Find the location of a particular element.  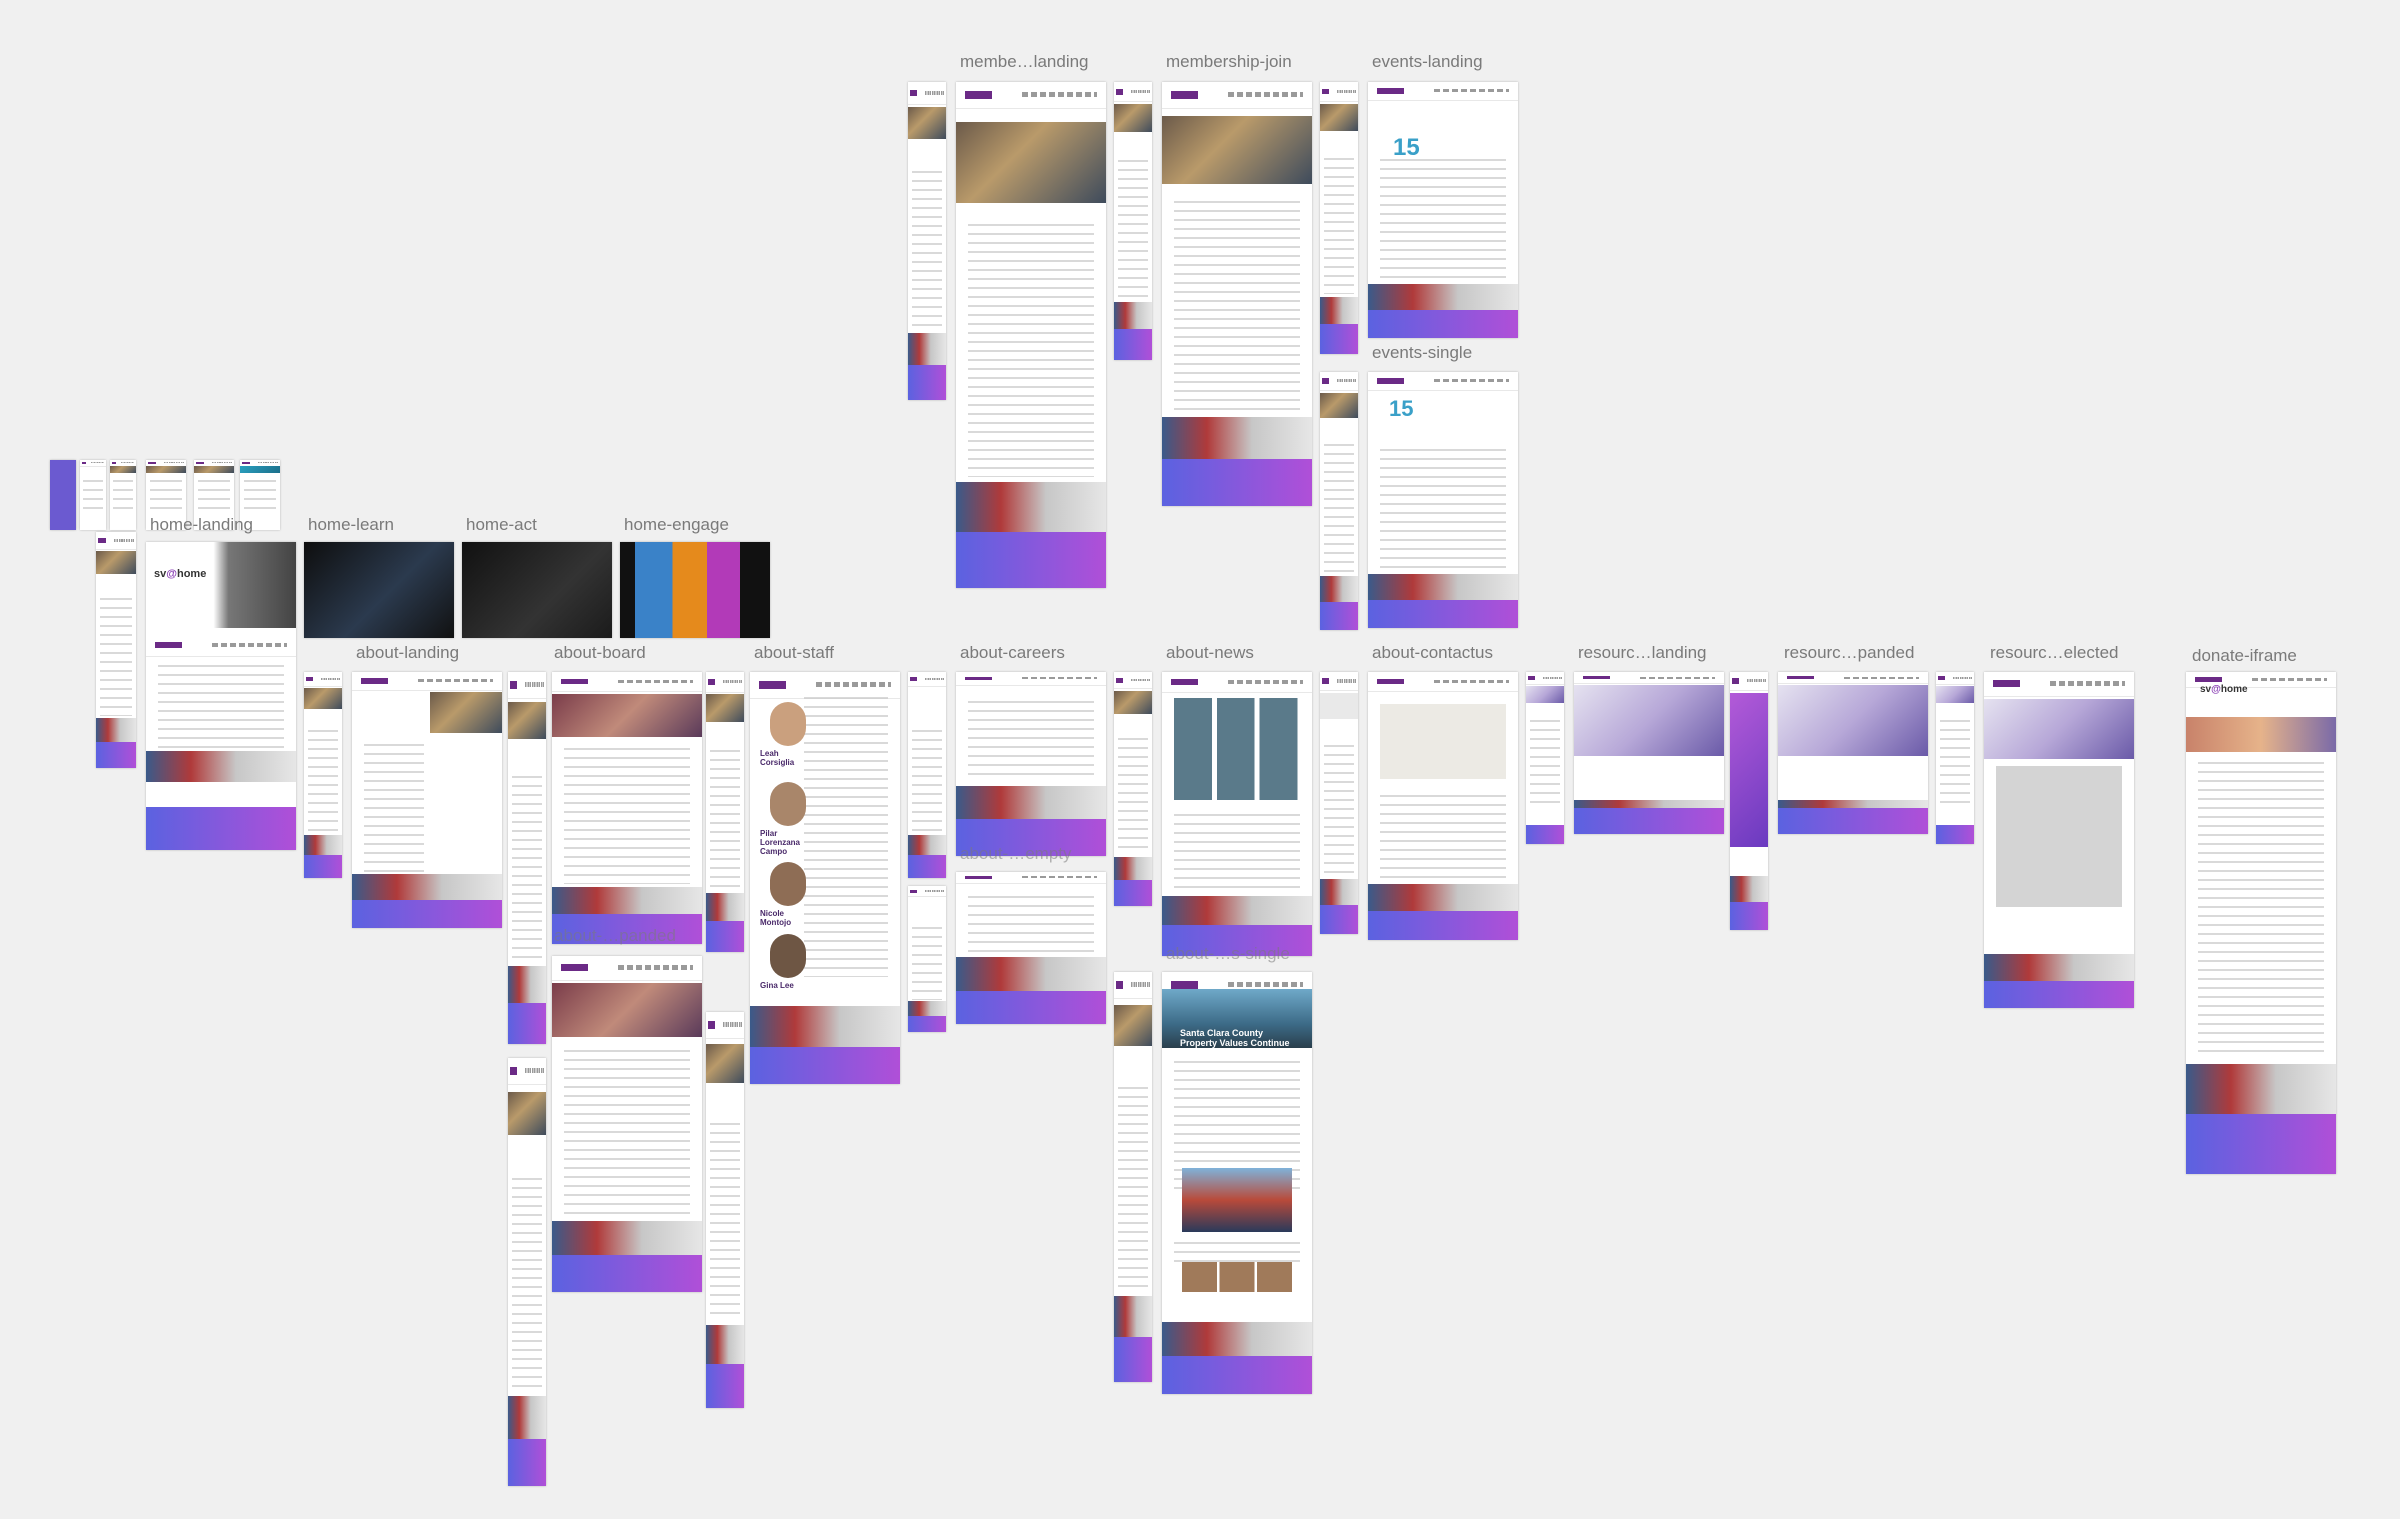

news-single-photo-row is located at coordinates (1237, 1277).